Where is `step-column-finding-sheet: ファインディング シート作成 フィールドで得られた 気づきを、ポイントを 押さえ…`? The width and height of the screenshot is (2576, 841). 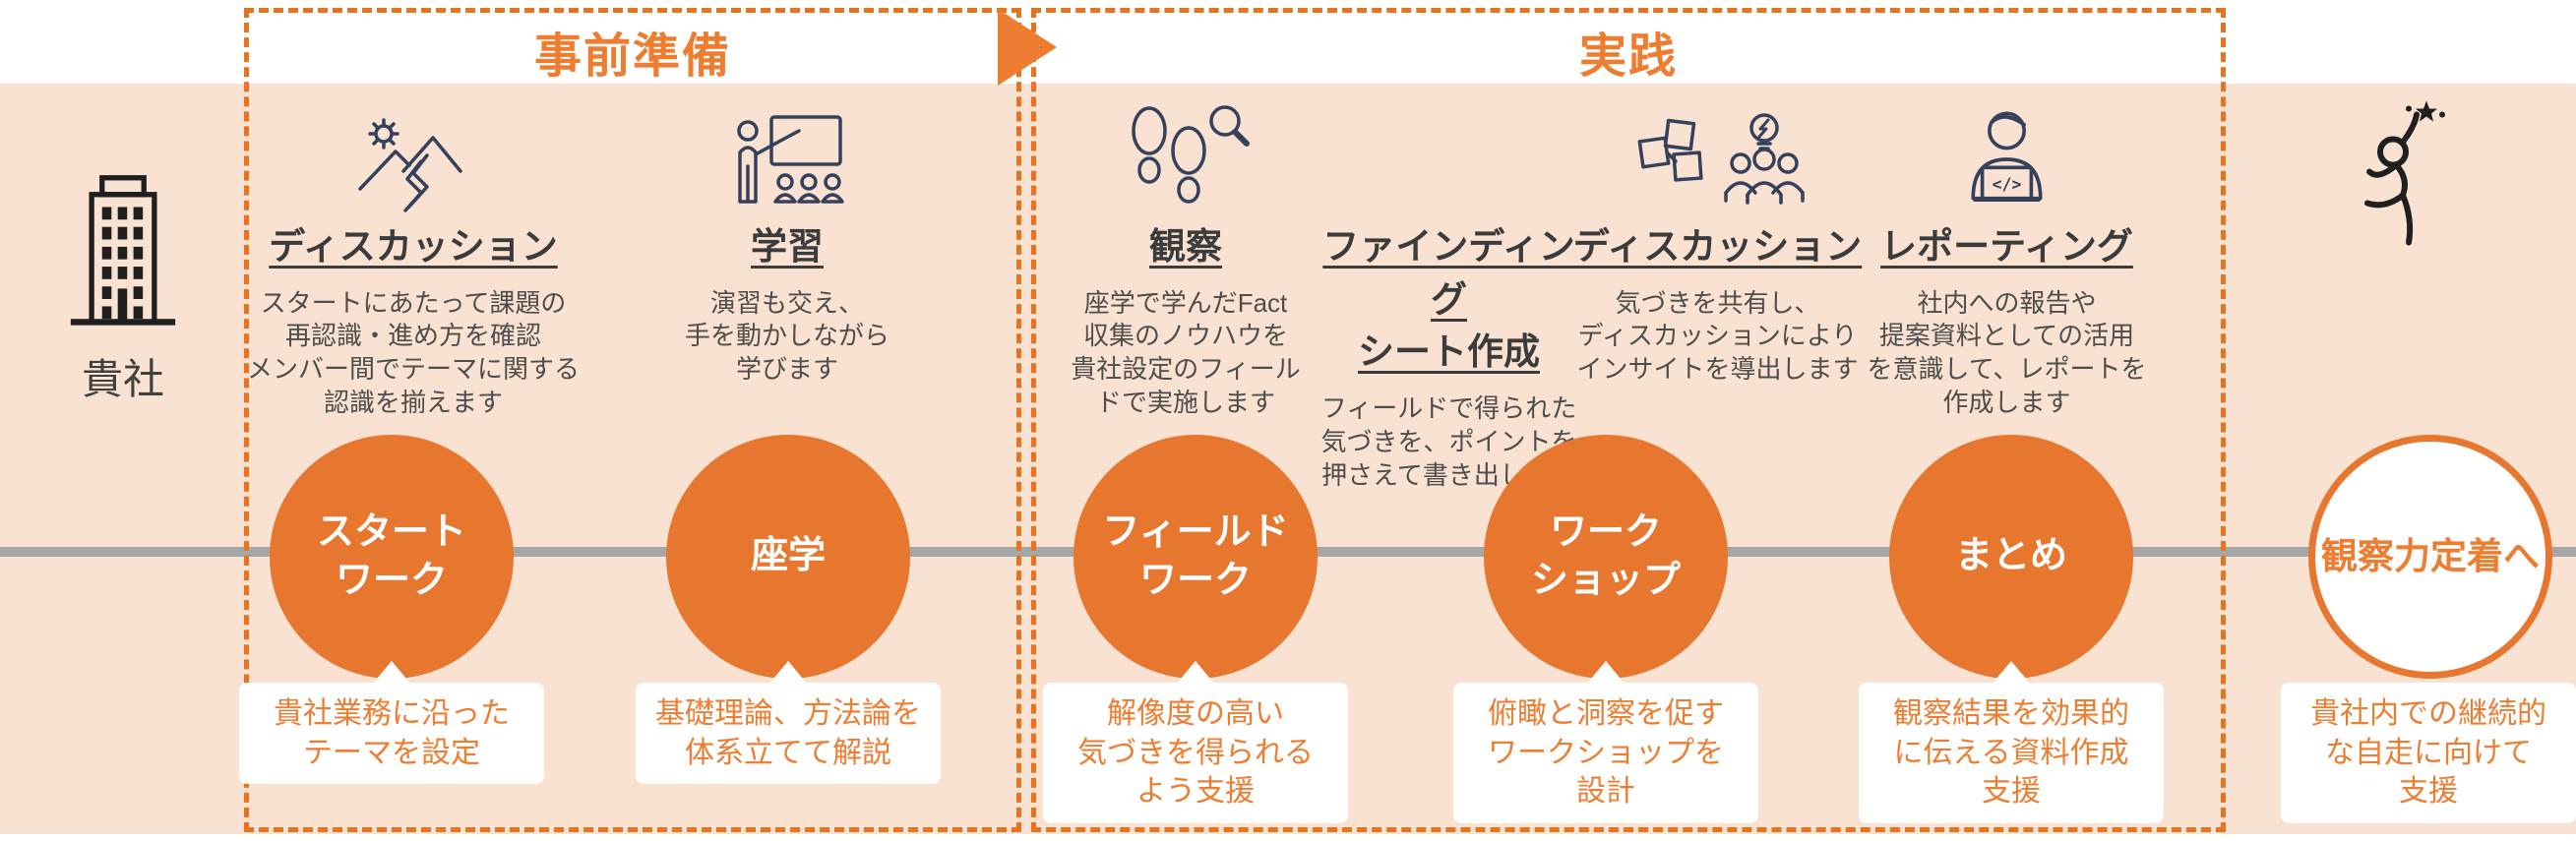 step-column-finding-sheet: ファインディング シート作成 フィールドで得られた 気づきを、ポイントを 押さえ… is located at coordinates (1449, 295).